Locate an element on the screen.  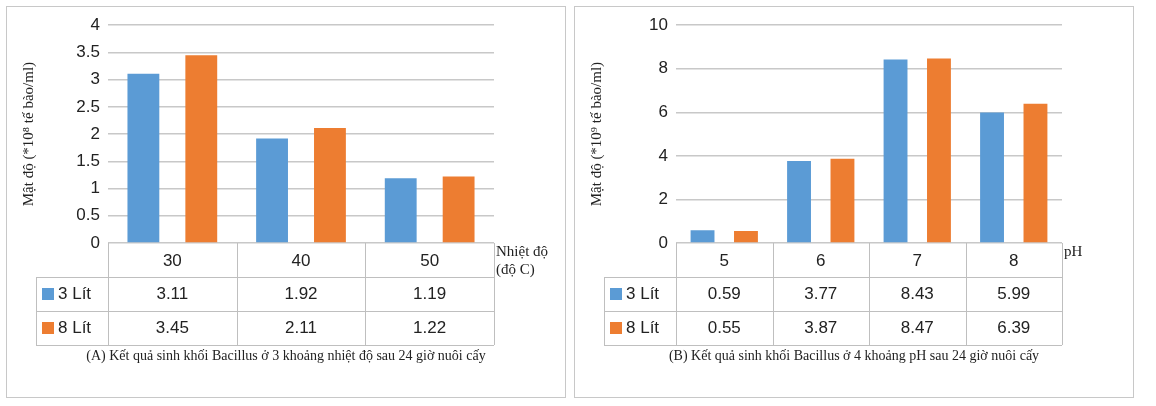
data-label: 3.77 is located at coordinates (821, 293).